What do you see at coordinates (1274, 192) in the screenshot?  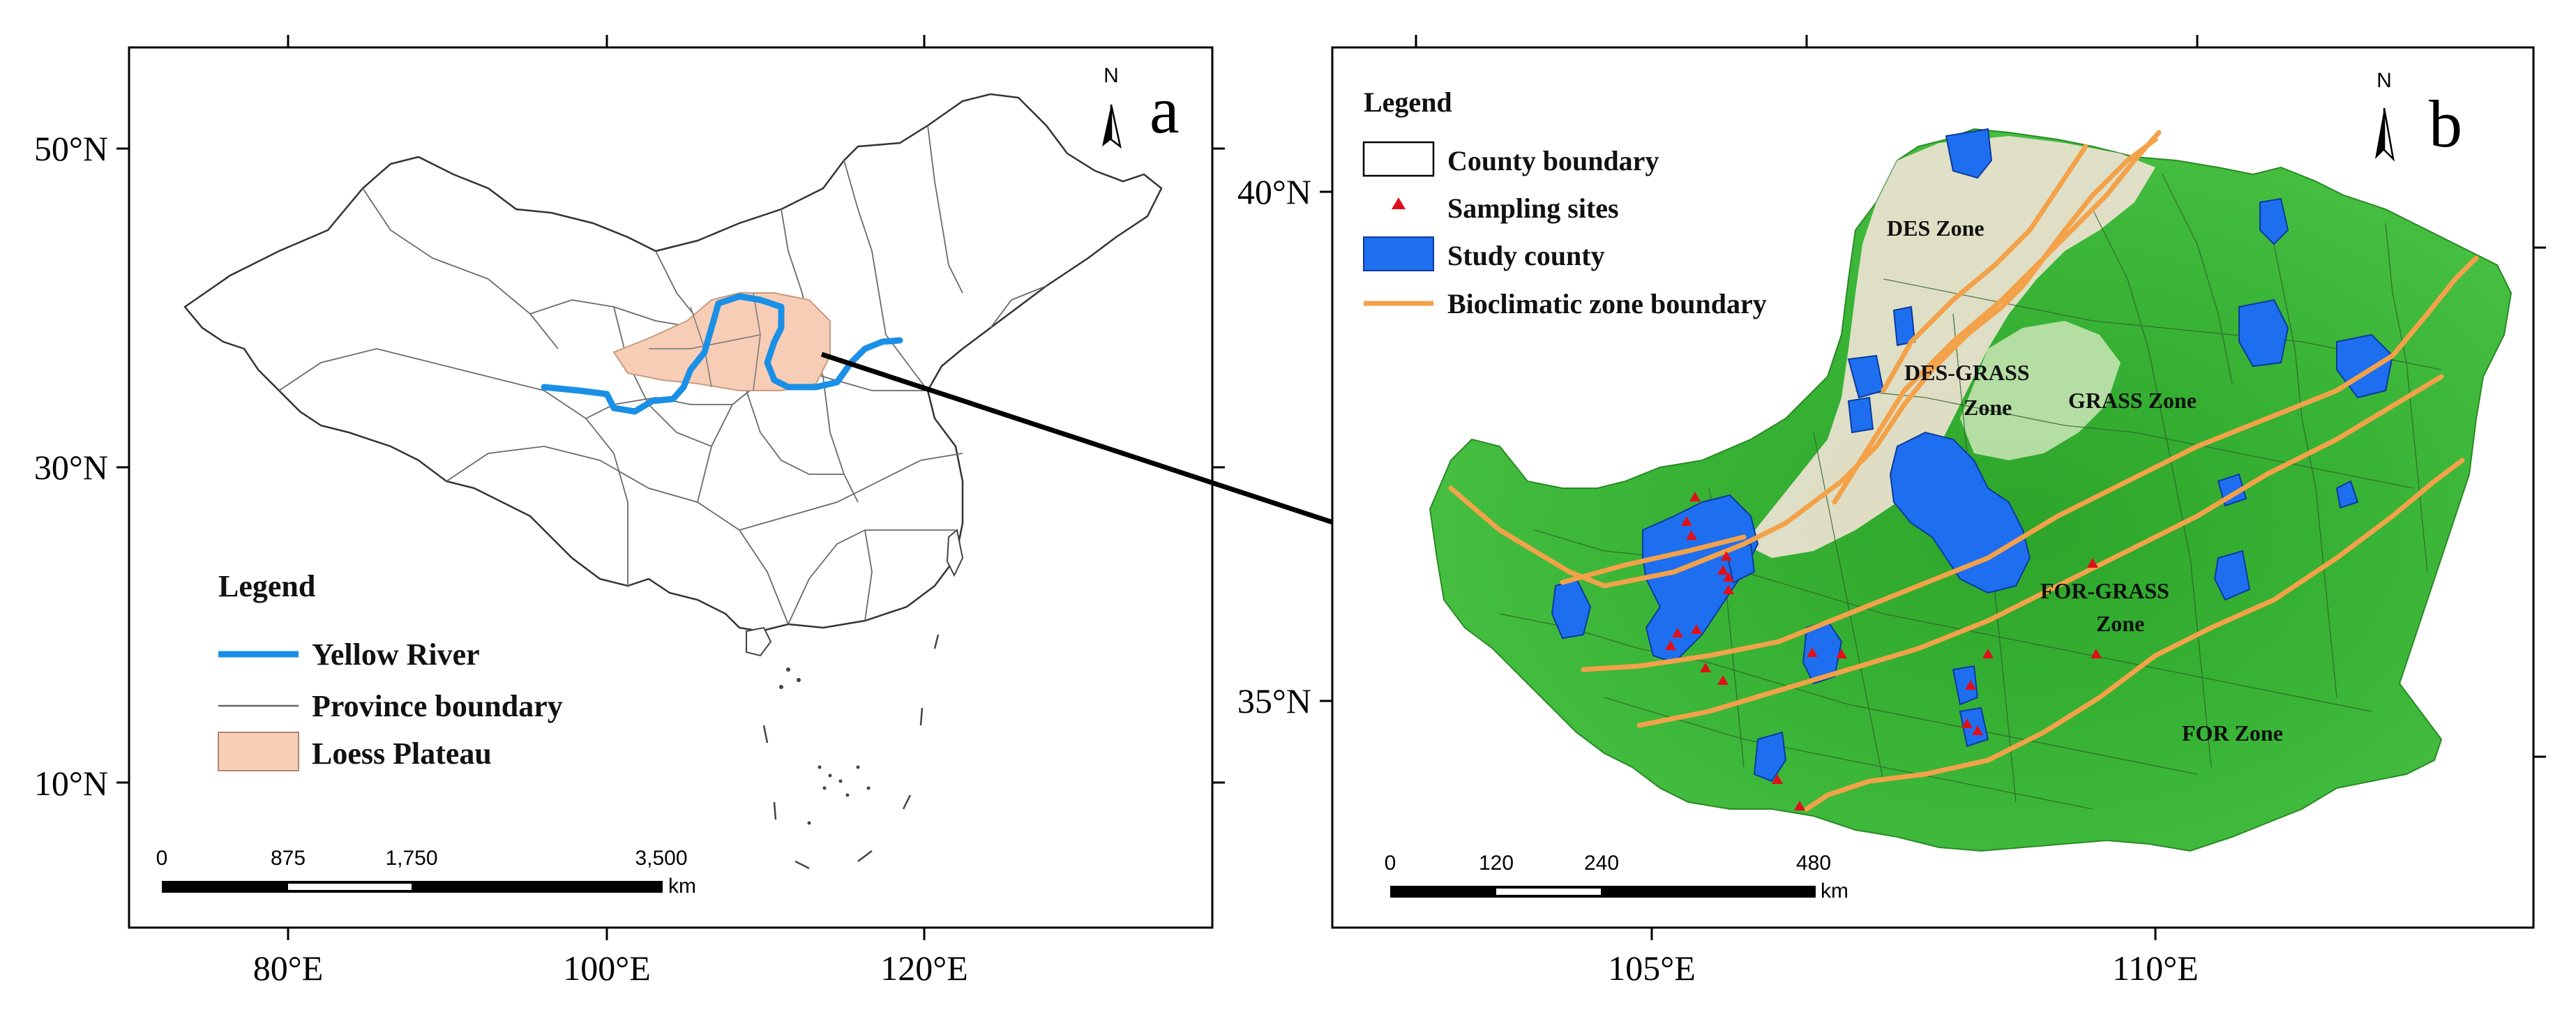 I see `lat-40n: 40°N` at bounding box center [1274, 192].